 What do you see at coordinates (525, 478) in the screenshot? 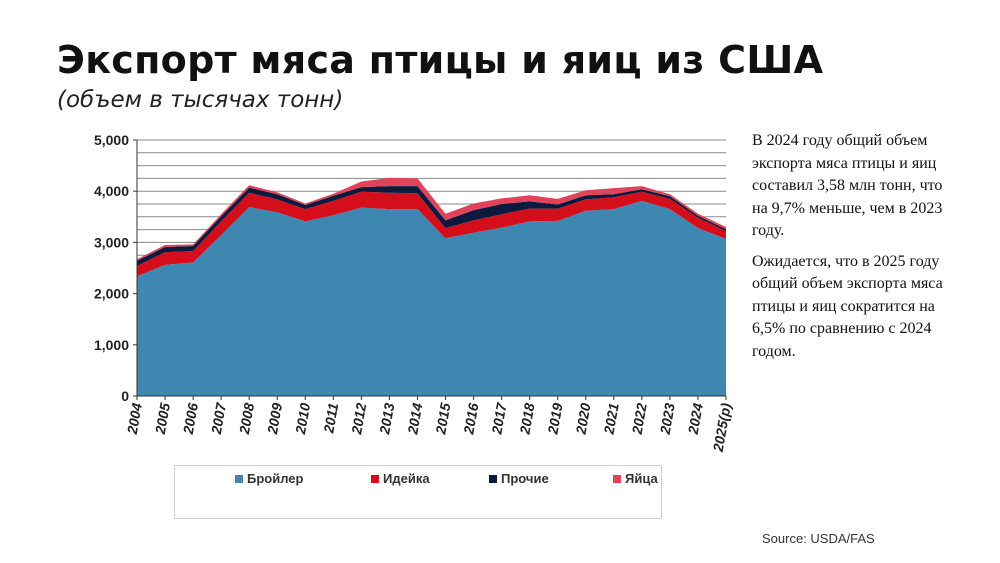
I see `legend-label-other: Прочие` at bounding box center [525, 478].